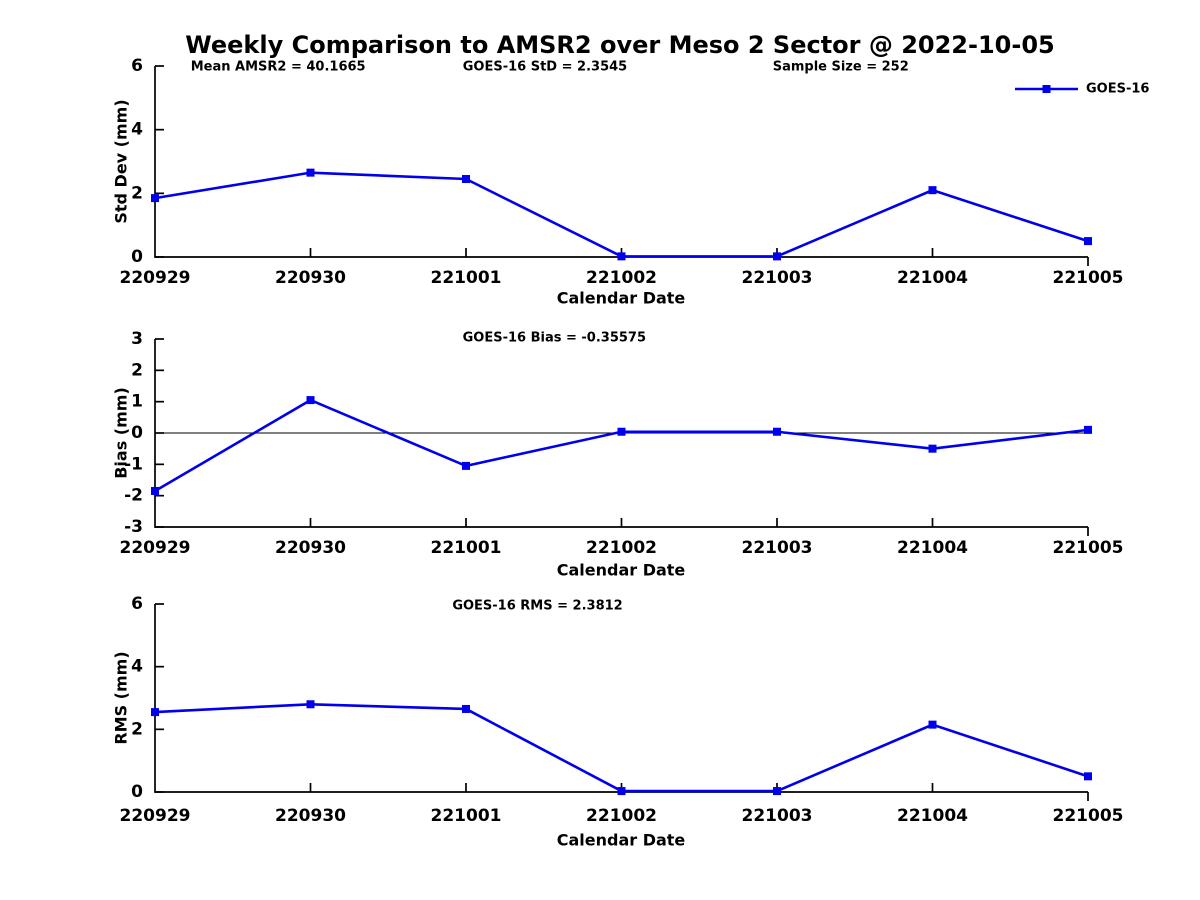  What do you see at coordinates (121, 161) in the screenshot?
I see `y-axis-label: Std Dev (mm)` at bounding box center [121, 161].